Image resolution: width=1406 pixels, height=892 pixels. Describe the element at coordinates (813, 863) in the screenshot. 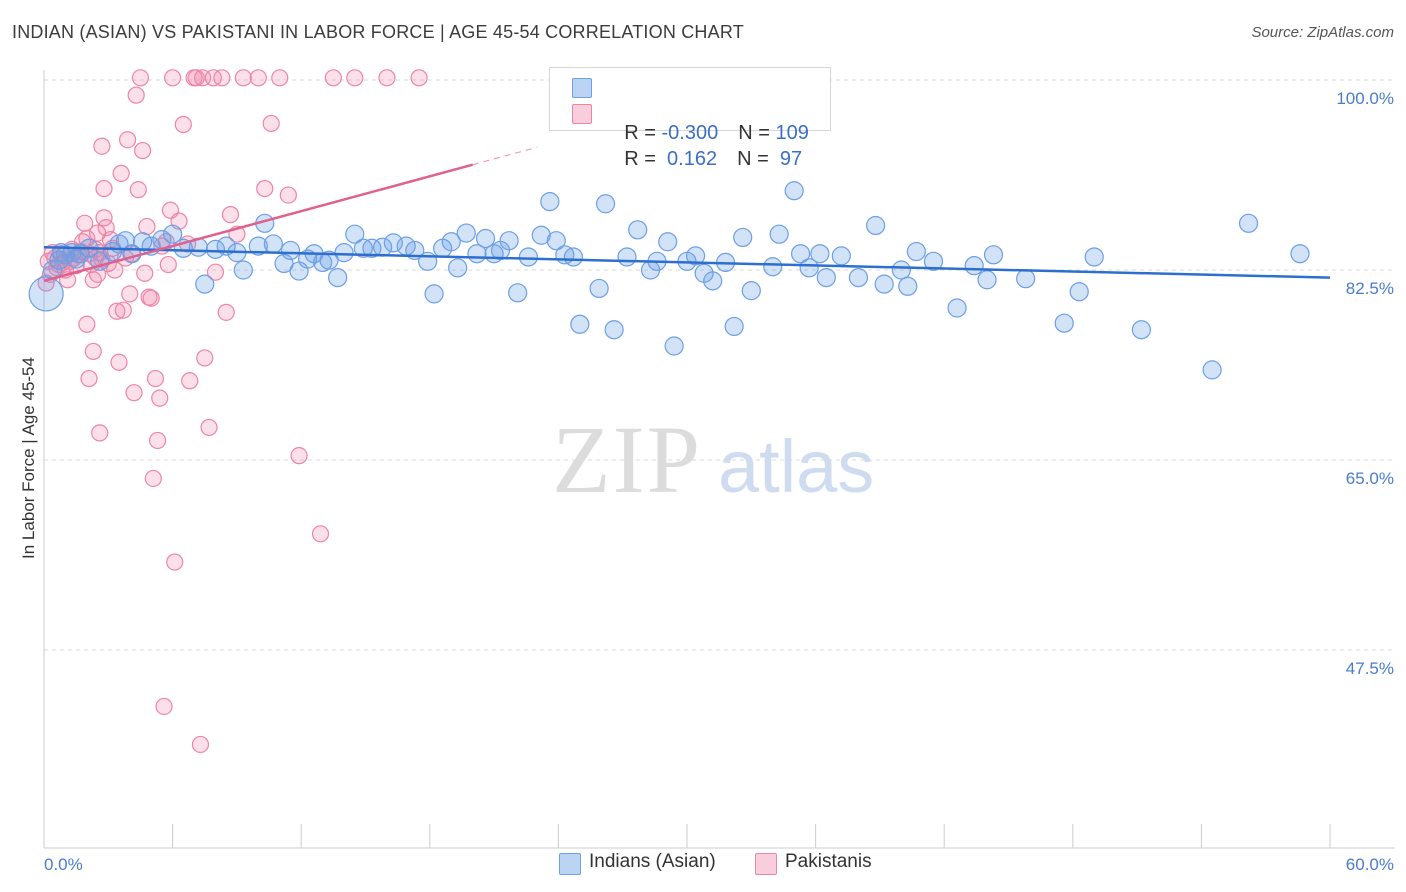

I see `bottom-legend-pakistanis: Pakistanis` at that location.